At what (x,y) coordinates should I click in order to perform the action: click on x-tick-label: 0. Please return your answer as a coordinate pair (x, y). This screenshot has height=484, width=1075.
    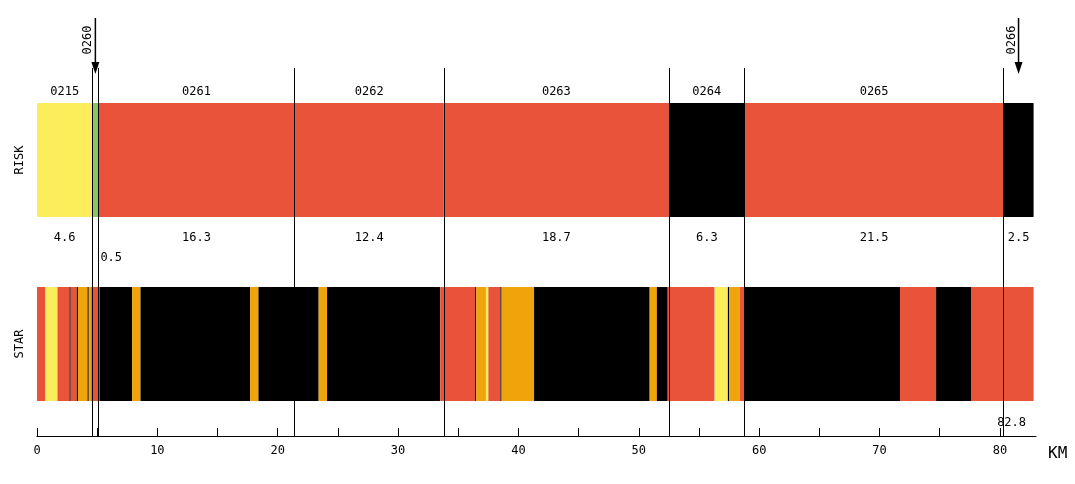
    Looking at the image, I should click on (37, 450).